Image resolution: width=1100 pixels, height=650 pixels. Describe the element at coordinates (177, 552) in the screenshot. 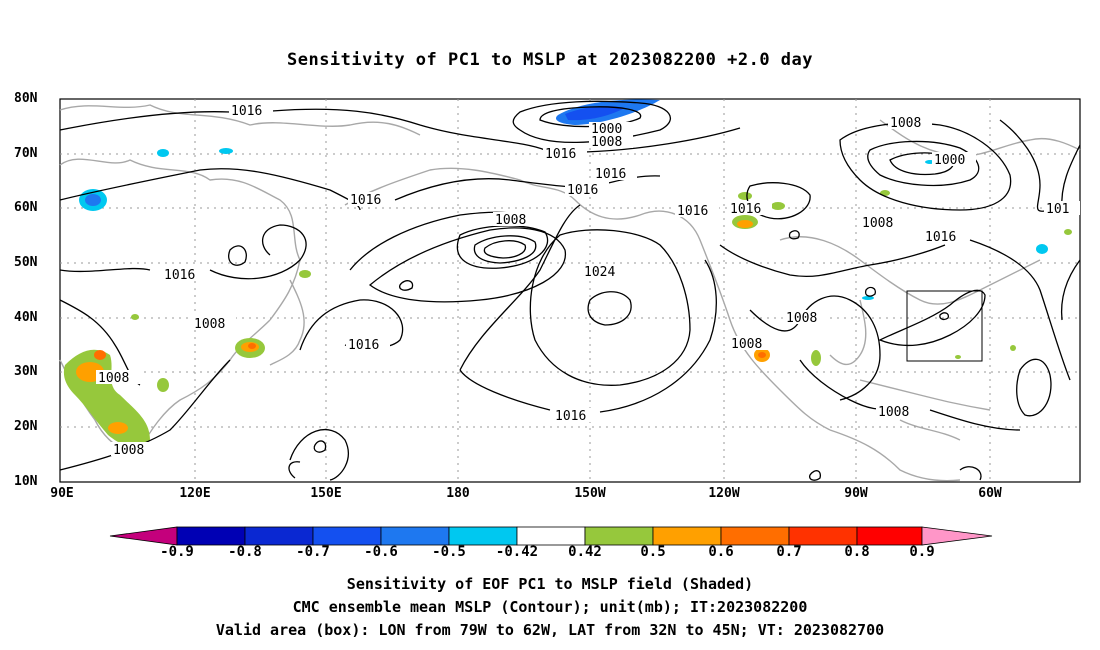

I see `colorbar-label: -0.9` at that location.